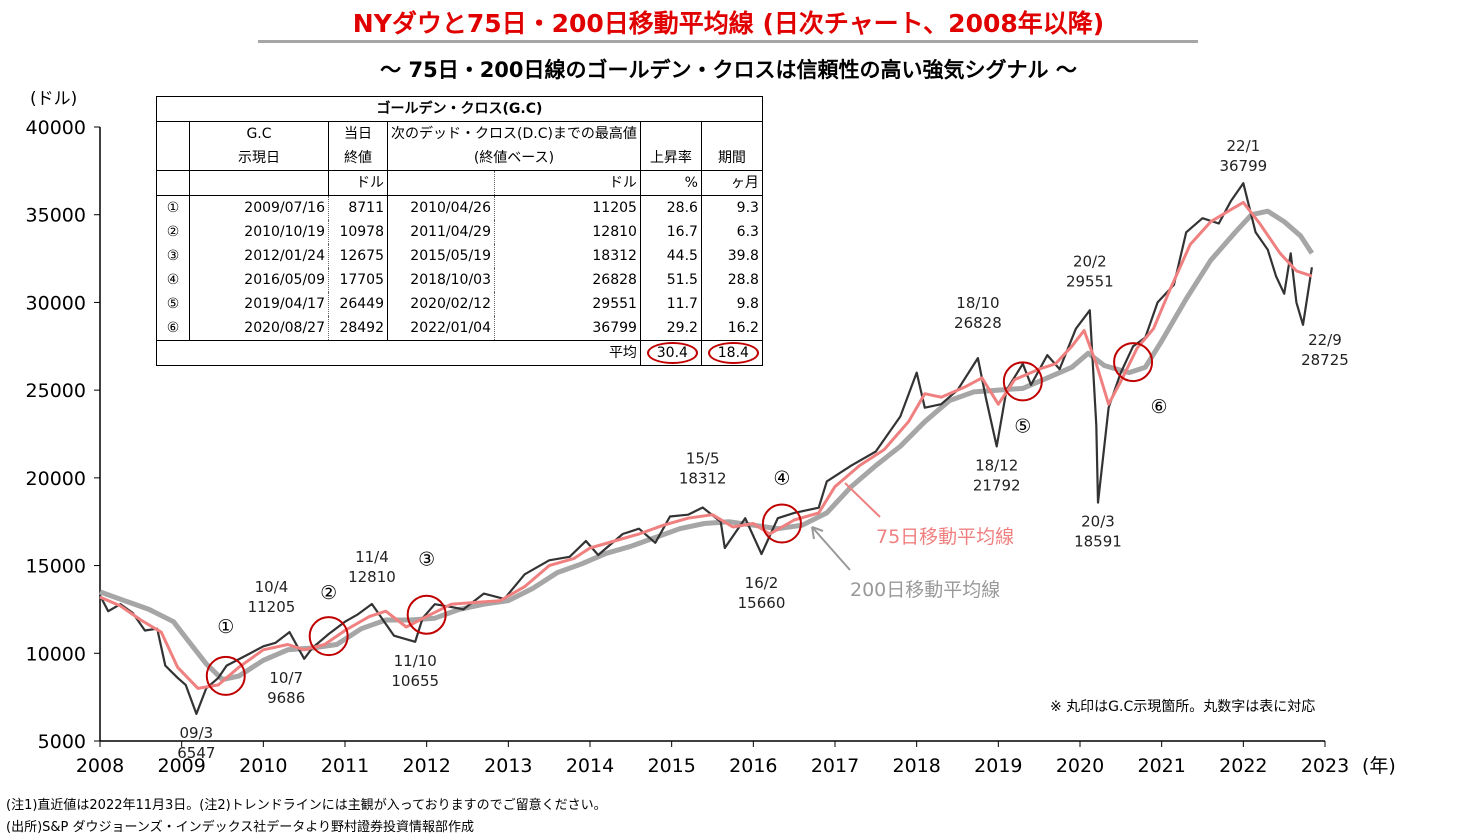 This screenshot has height=839, width=1457. Describe the element at coordinates (762, 603) in the screenshot. I see `annotation-value: 15660` at that location.